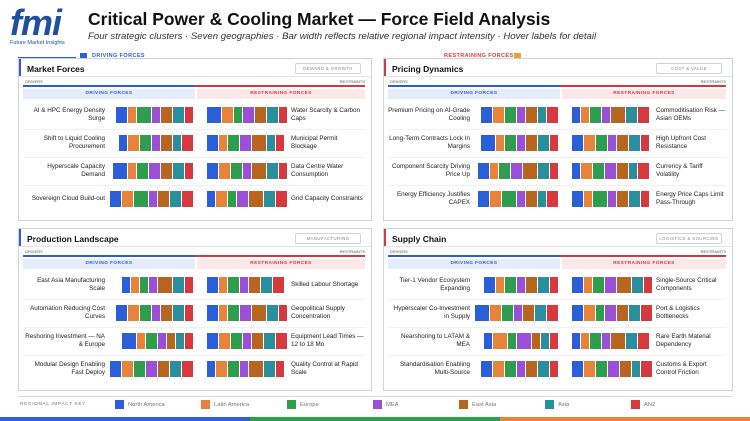  What do you see at coordinates (352, 81) in the screenshot?
I see `restraints-label: RESTRAINTS` at bounding box center [352, 81].